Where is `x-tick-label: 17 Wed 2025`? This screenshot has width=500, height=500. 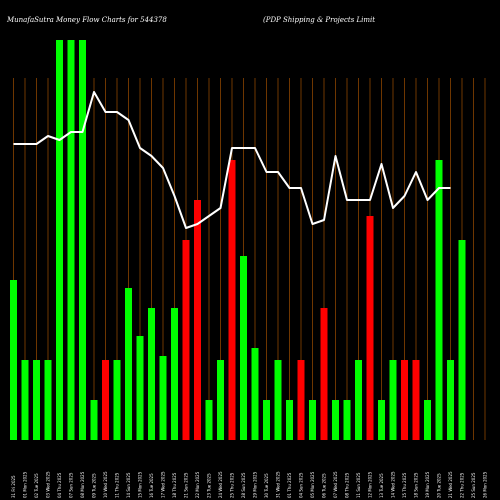
x-tick-label: 17 Wed 2025 is located at coordinates (163, 484).